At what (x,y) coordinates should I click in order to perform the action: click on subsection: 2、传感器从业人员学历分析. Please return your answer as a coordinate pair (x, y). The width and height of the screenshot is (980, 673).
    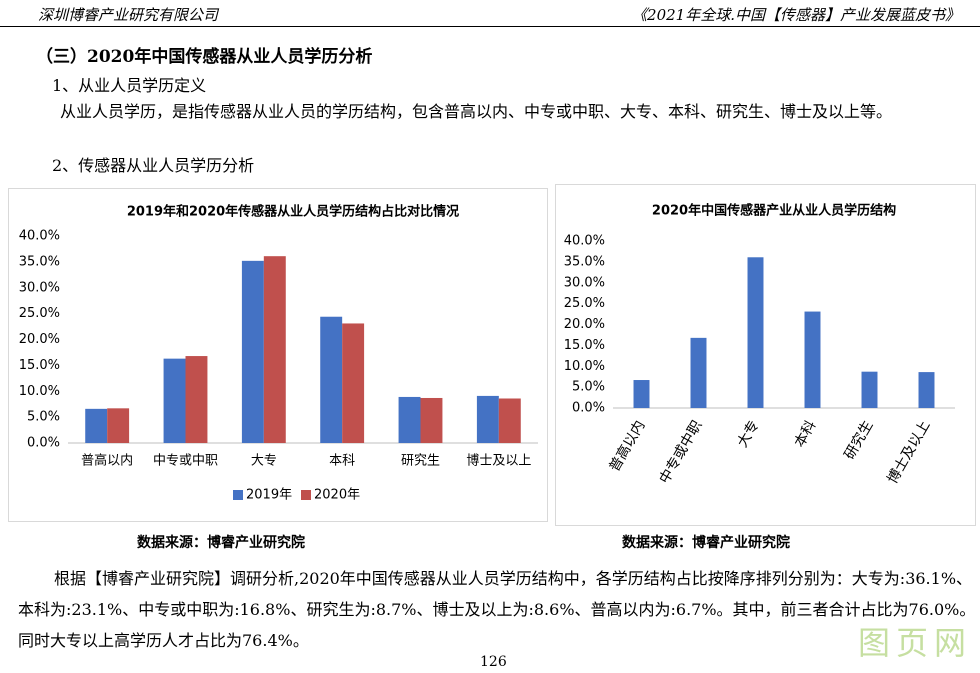
    Looking at the image, I should click on (153, 165).